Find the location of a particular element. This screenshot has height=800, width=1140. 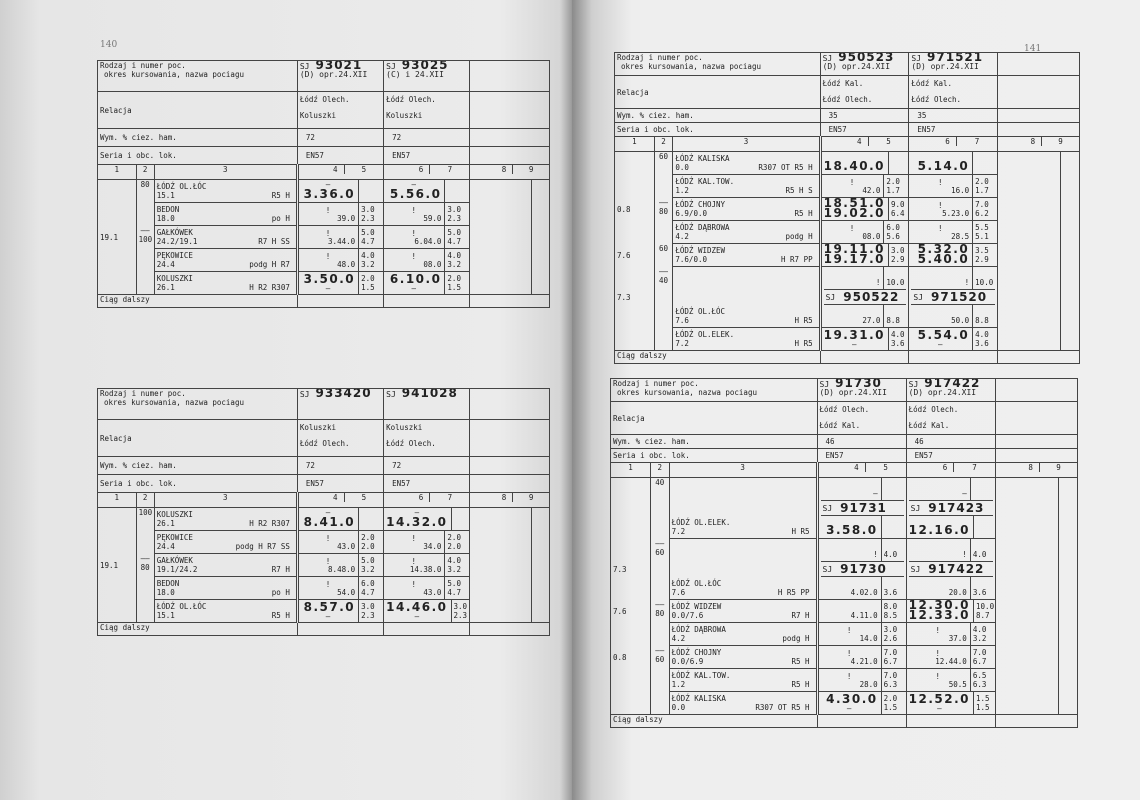

train-time-cell: ! 12.44.0 7.0 6.7 is located at coordinates (950, 657).